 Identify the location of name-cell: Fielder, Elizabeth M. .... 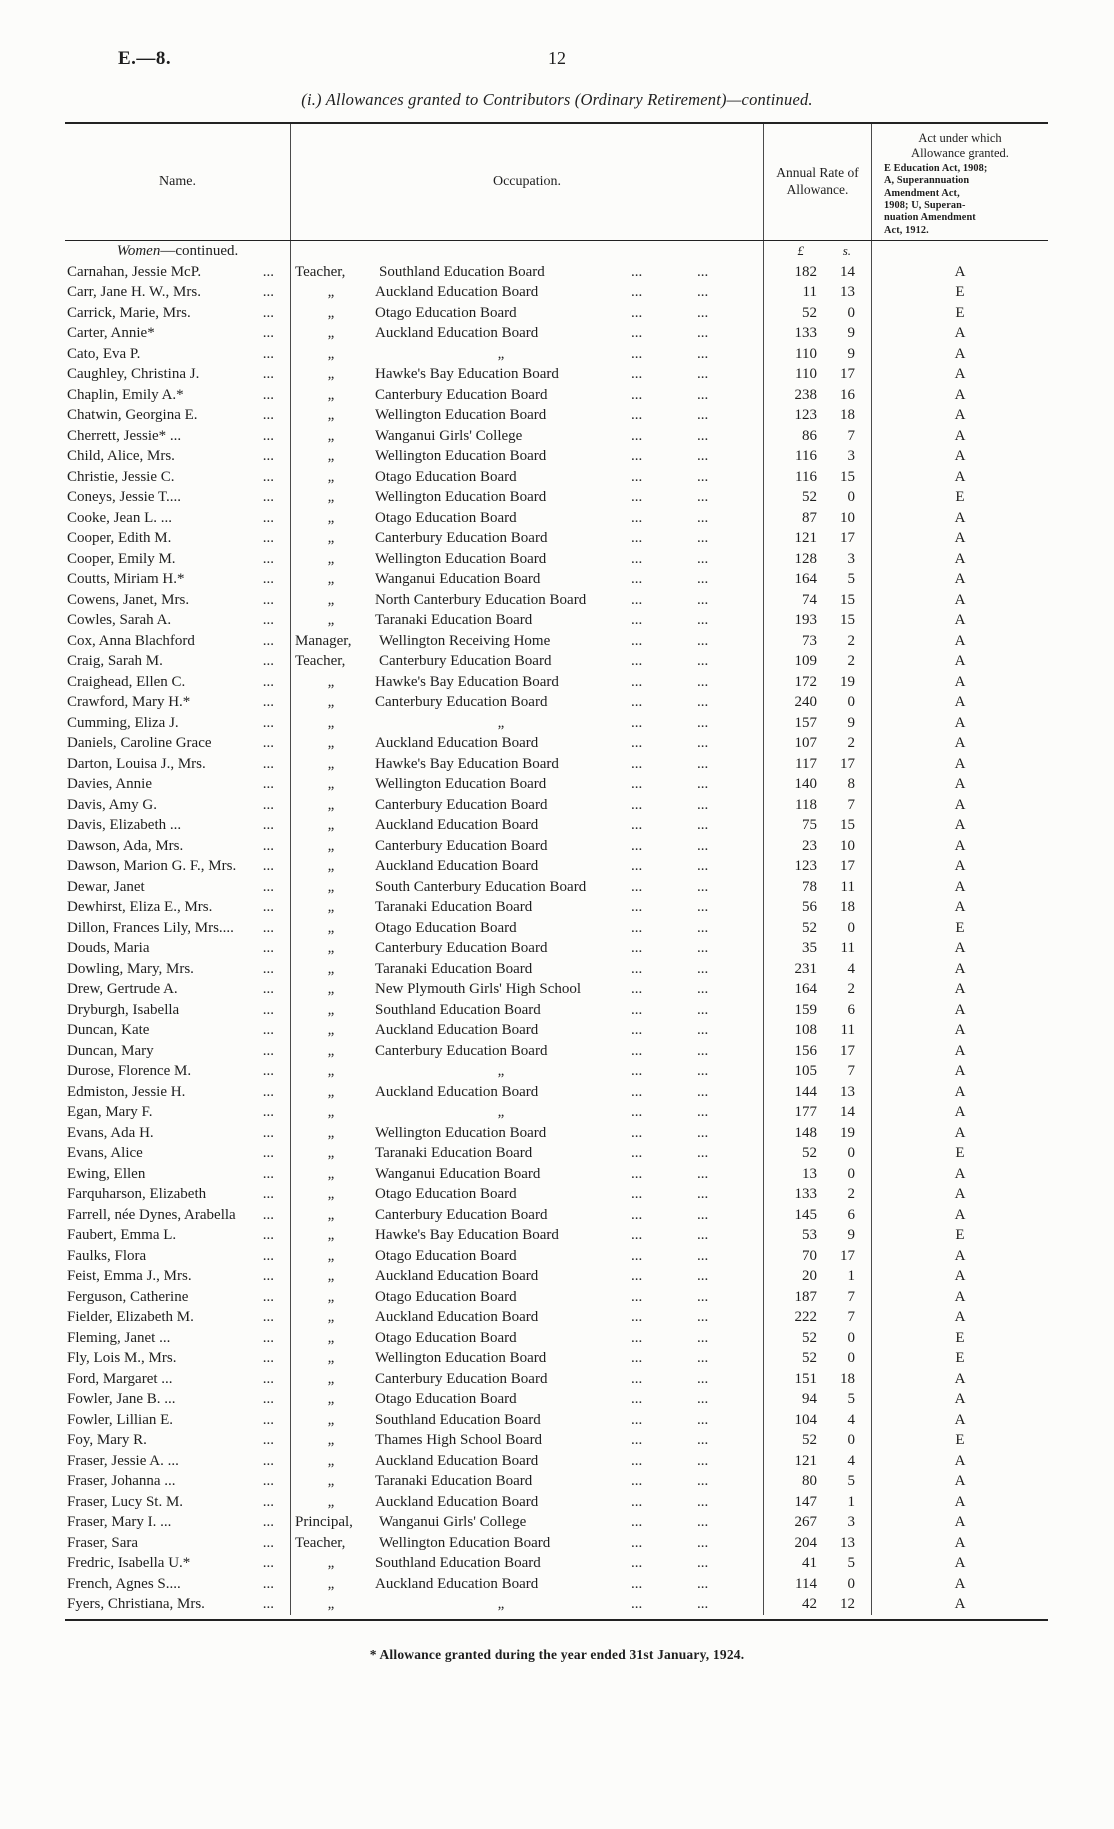
(177, 1317).